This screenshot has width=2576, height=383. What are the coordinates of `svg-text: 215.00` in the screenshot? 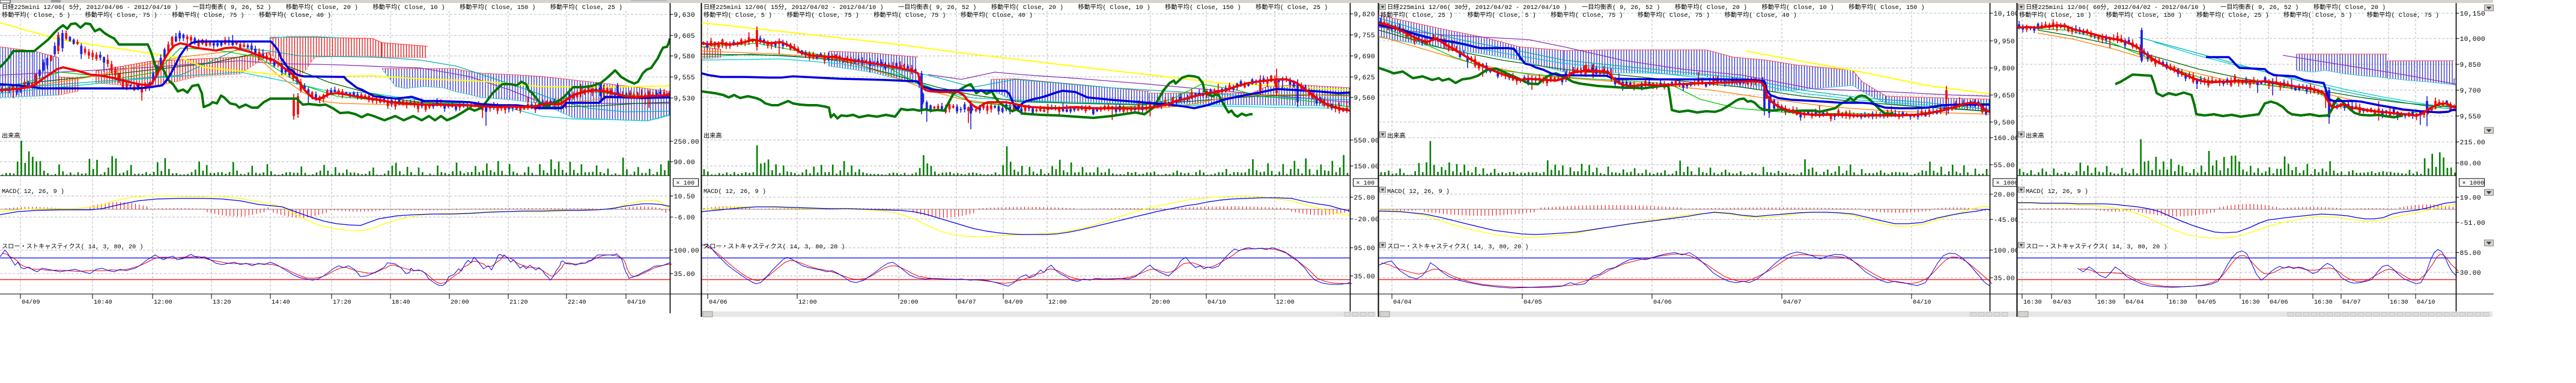 It's located at (2473, 143).